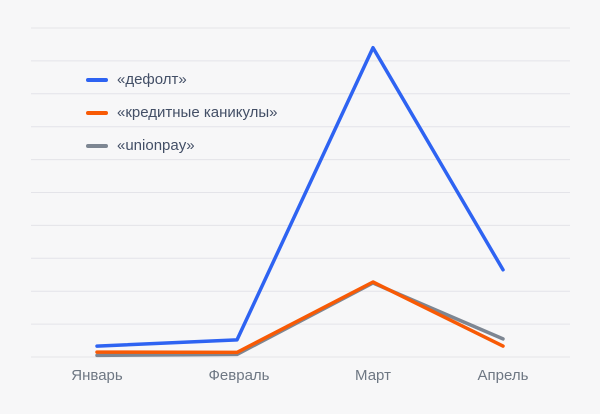 This screenshot has width=600, height=414. I want to click on legend-swatch-defolt-icon, so click(97, 79).